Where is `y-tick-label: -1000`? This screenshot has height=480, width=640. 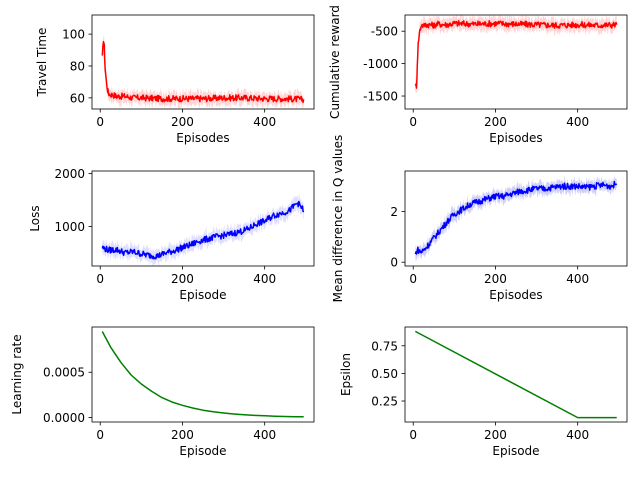 y-tick-label: -1000 is located at coordinates (380, 64).